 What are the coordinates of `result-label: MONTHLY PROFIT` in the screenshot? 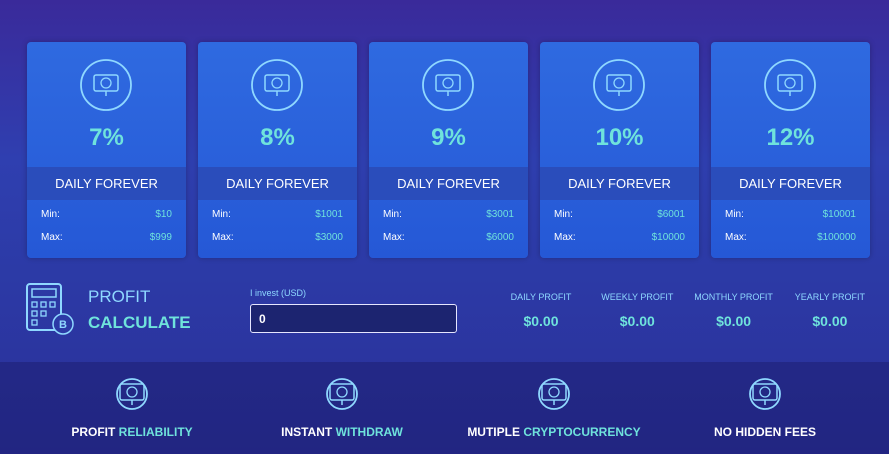 It's located at (733, 297).